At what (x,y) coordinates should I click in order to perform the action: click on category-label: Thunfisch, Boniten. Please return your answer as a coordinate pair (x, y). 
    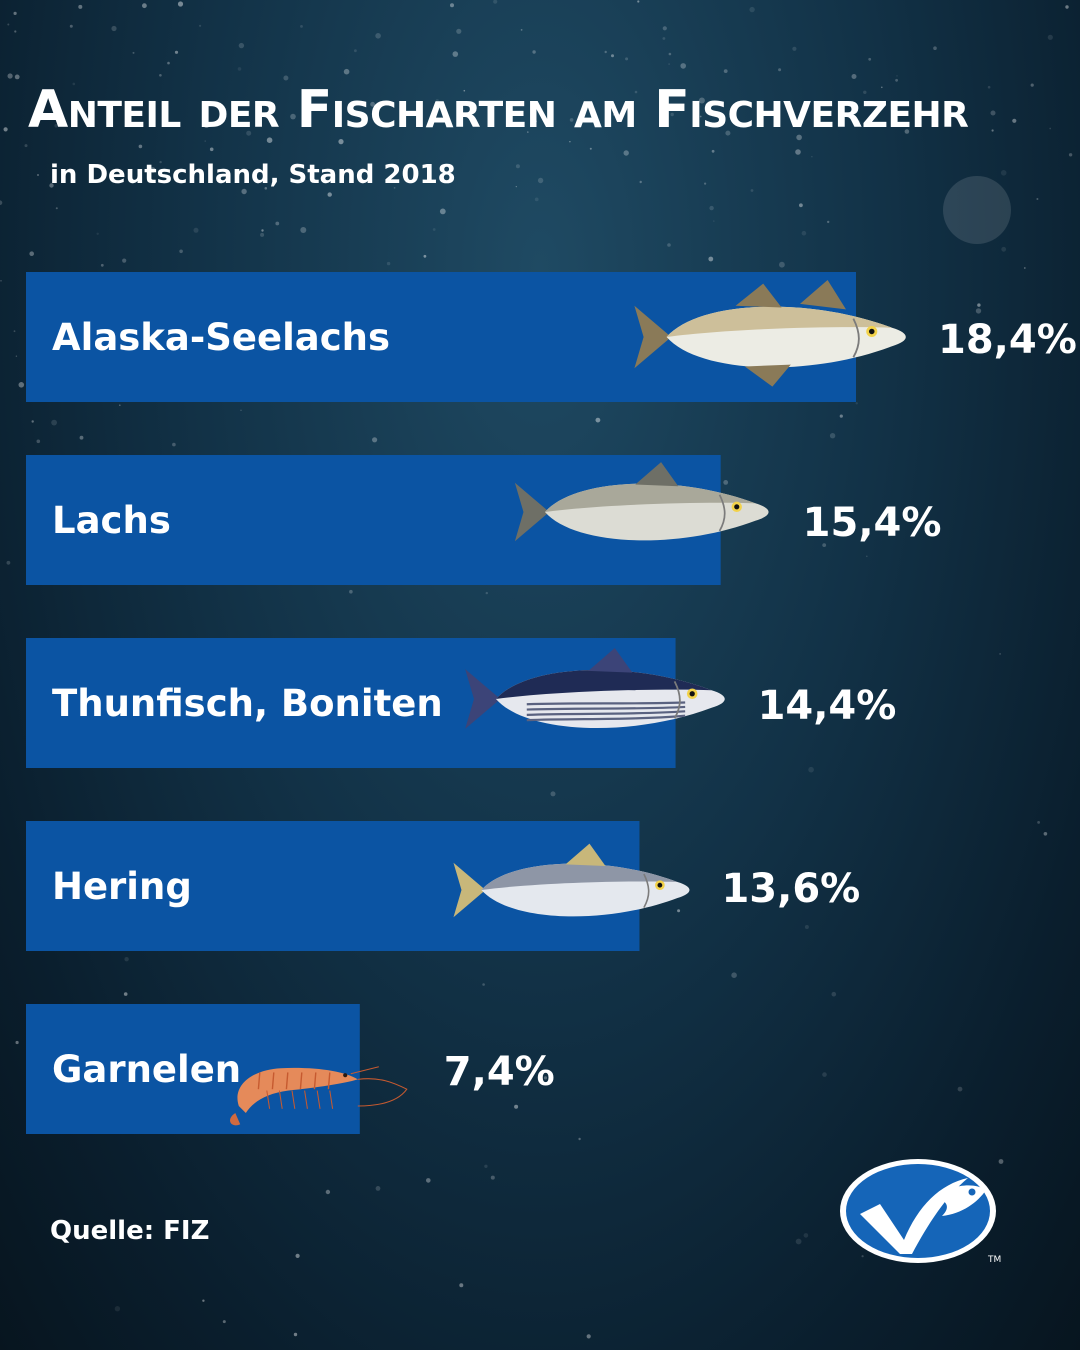
    Looking at the image, I should click on (247, 703).